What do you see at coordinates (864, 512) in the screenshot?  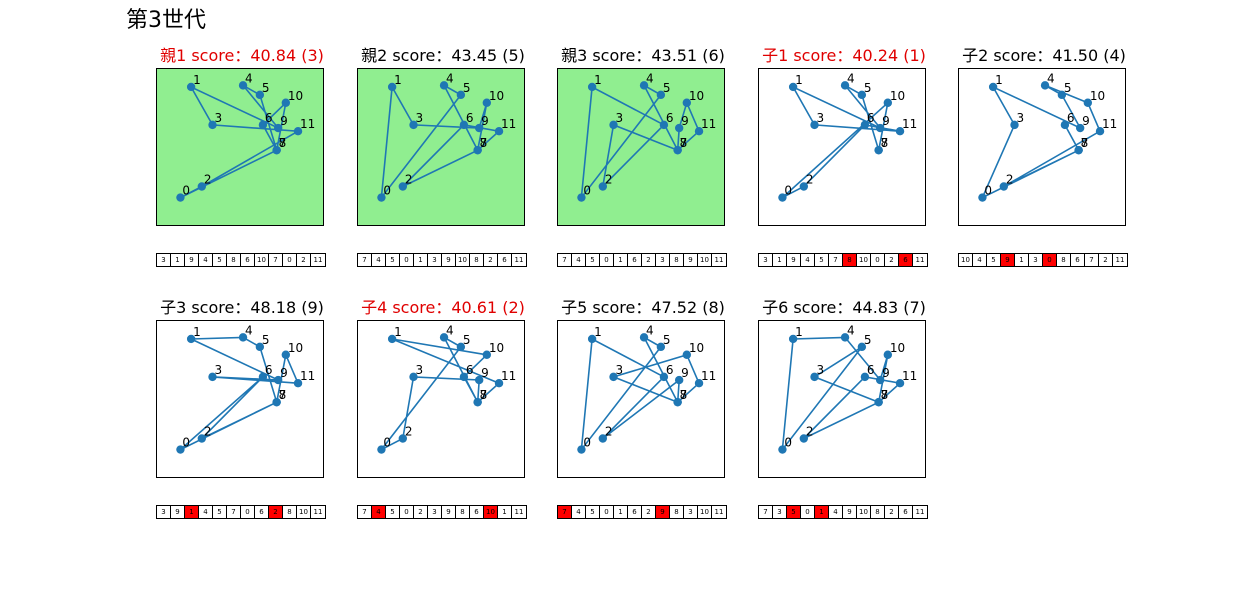 I see `gene-cell: 10` at bounding box center [864, 512].